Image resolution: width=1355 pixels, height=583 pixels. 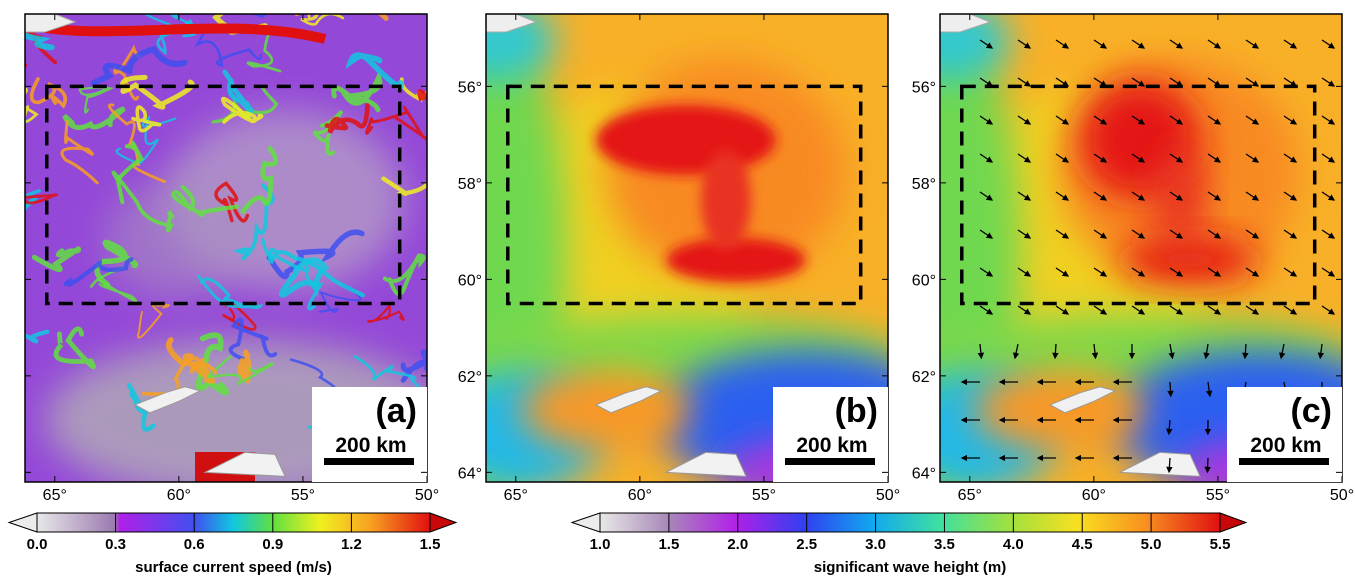 I want to click on colorbar-tick-label: 0.9, so click(x=272, y=544).